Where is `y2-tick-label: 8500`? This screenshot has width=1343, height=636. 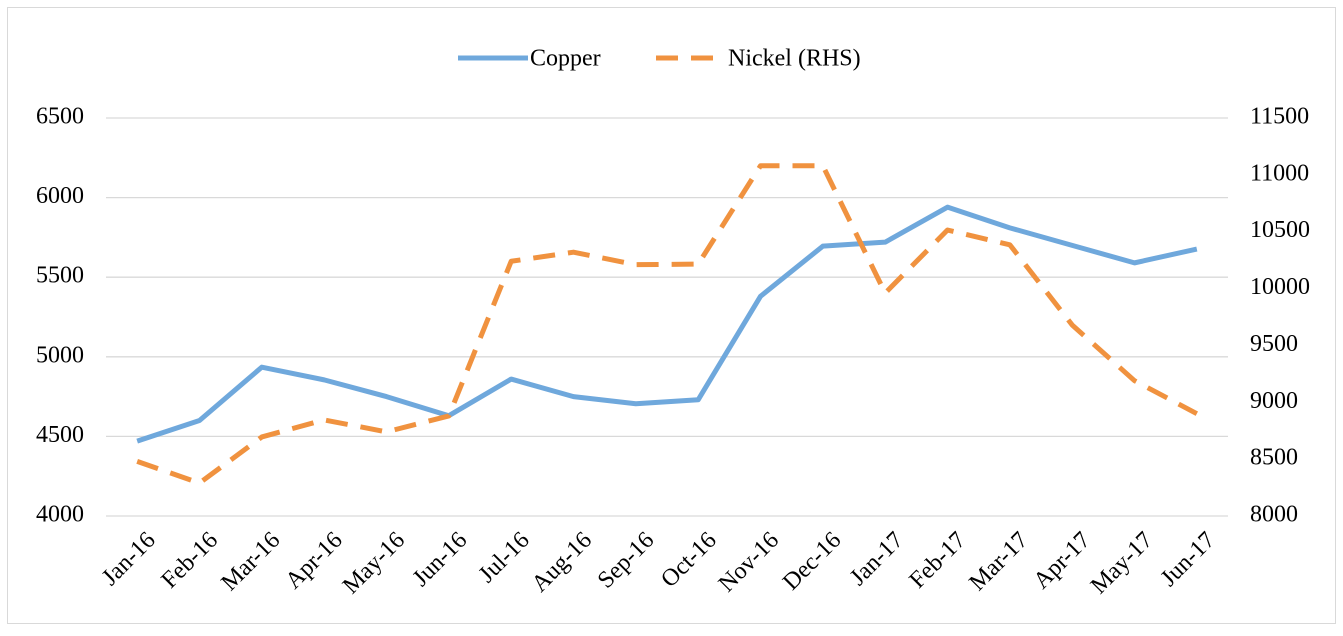
y2-tick-label: 8500 is located at coordinates (1274, 458).